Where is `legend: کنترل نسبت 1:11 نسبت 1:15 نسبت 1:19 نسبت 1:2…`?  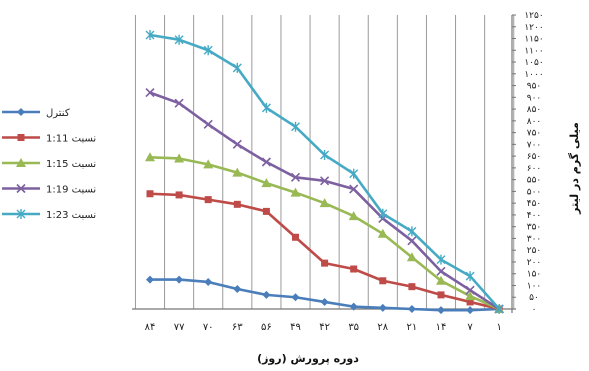
legend: کنترل نسبت 1:11 نسبت 1:15 نسبت 1:19 نسبت 1:2… is located at coordinates (49, 164).